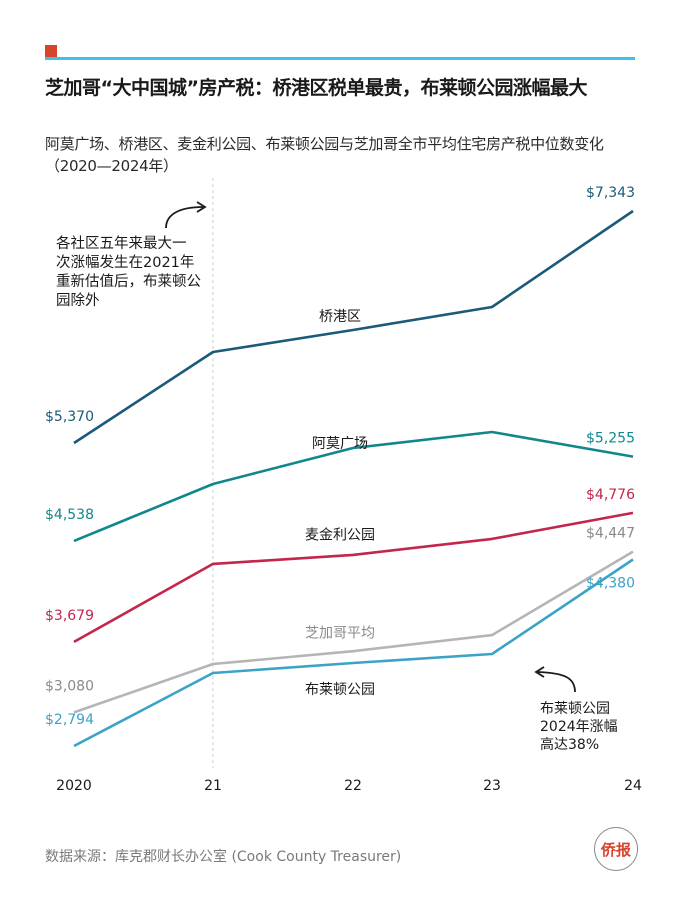  I want to click on start-value-label: $3,679, so click(69, 616).